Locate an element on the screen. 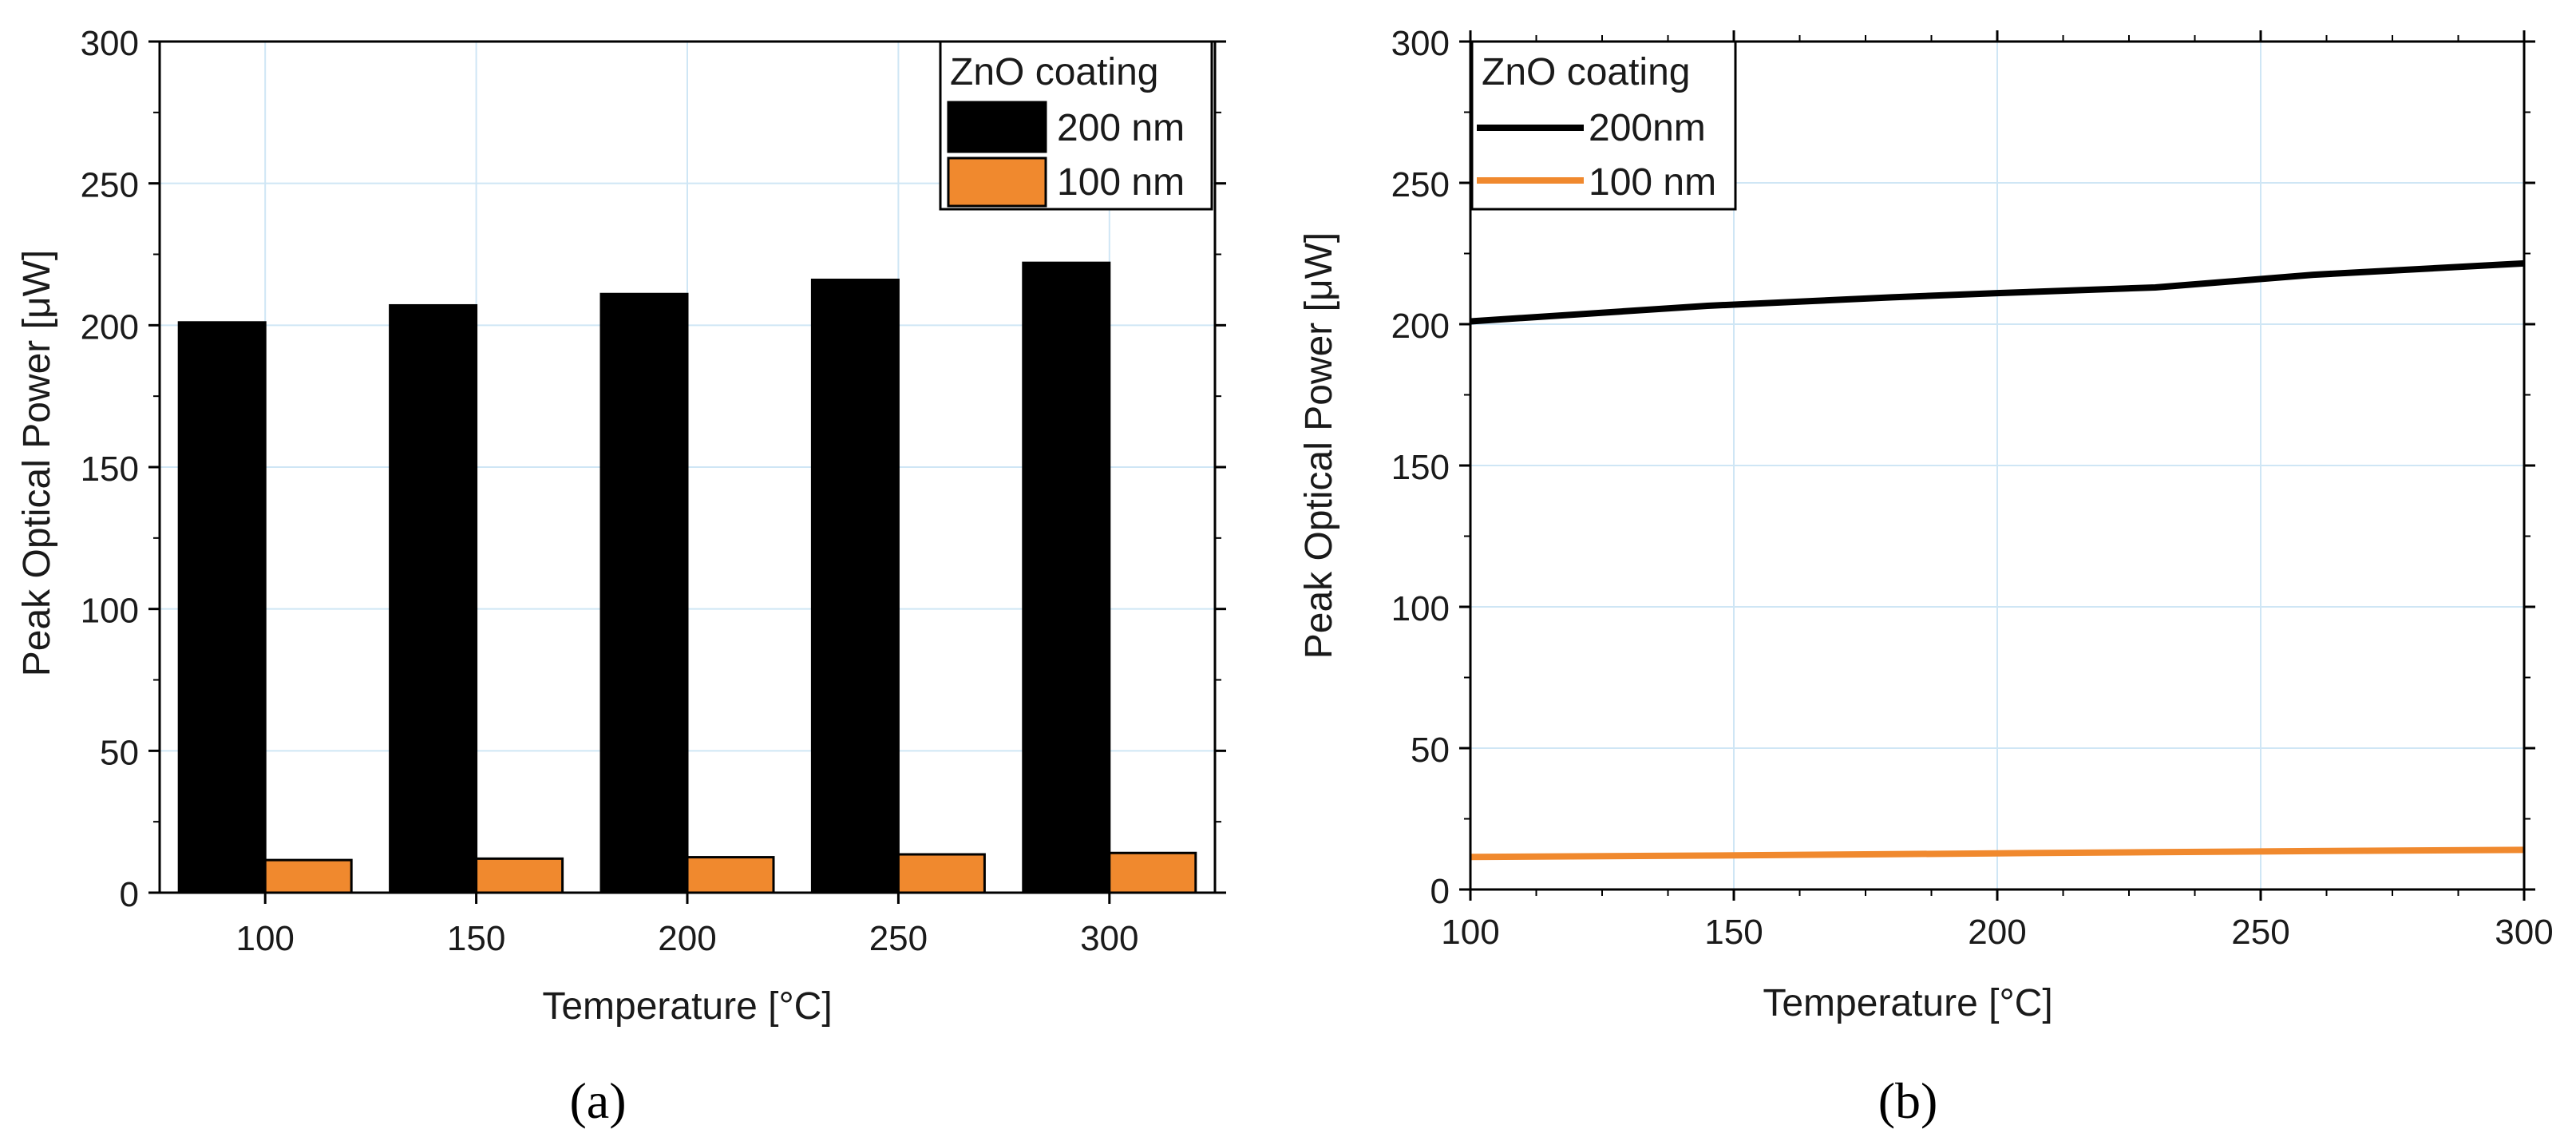 The width and height of the screenshot is (2576, 1141). panel-label-a: (a) is located at coordinates (598, 1100).